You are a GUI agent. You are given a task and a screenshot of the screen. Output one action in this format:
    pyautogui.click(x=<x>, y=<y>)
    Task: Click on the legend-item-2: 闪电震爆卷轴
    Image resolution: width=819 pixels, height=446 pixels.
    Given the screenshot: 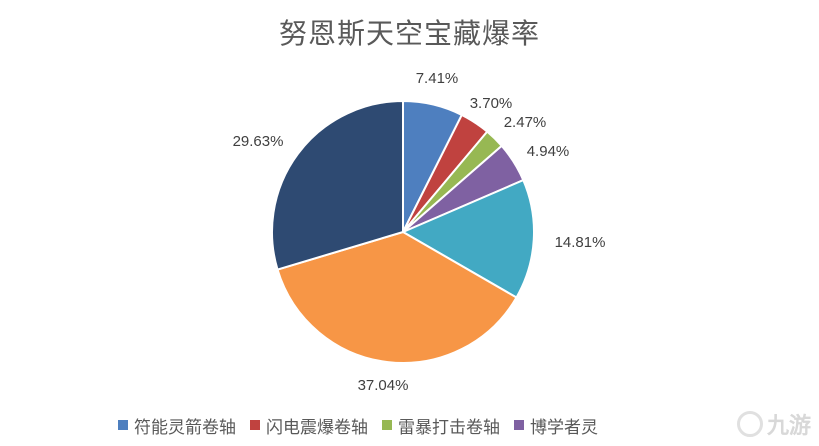 What is the action you would take?
    pyautogui.click(x=309, y=425)
    